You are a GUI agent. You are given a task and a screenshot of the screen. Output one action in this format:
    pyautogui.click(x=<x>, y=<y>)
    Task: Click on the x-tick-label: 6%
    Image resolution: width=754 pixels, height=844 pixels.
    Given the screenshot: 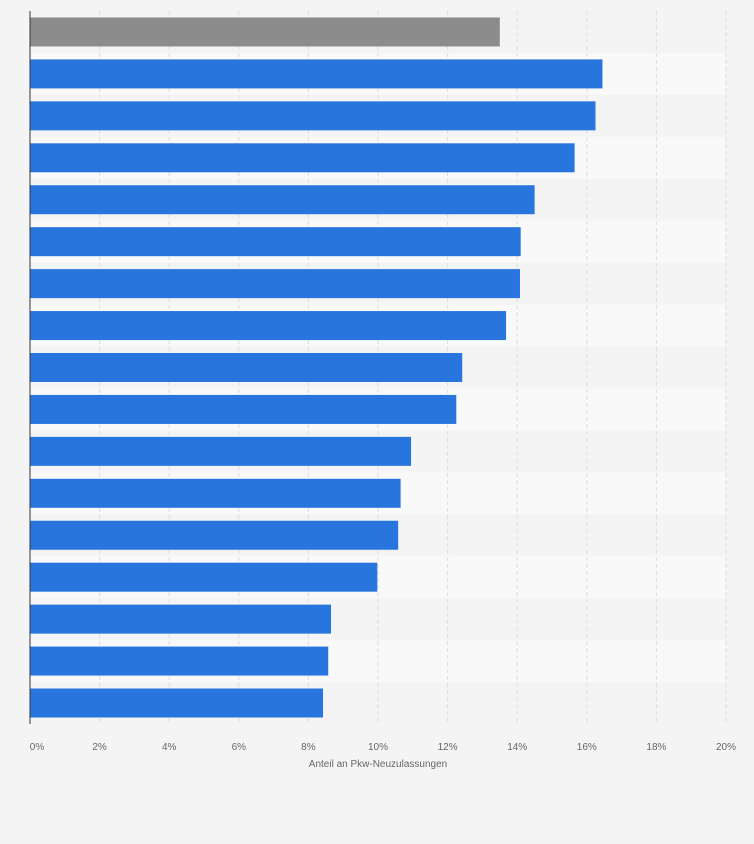 What is the action you would take?
    pyautogui.click(x=239, y=747)
    